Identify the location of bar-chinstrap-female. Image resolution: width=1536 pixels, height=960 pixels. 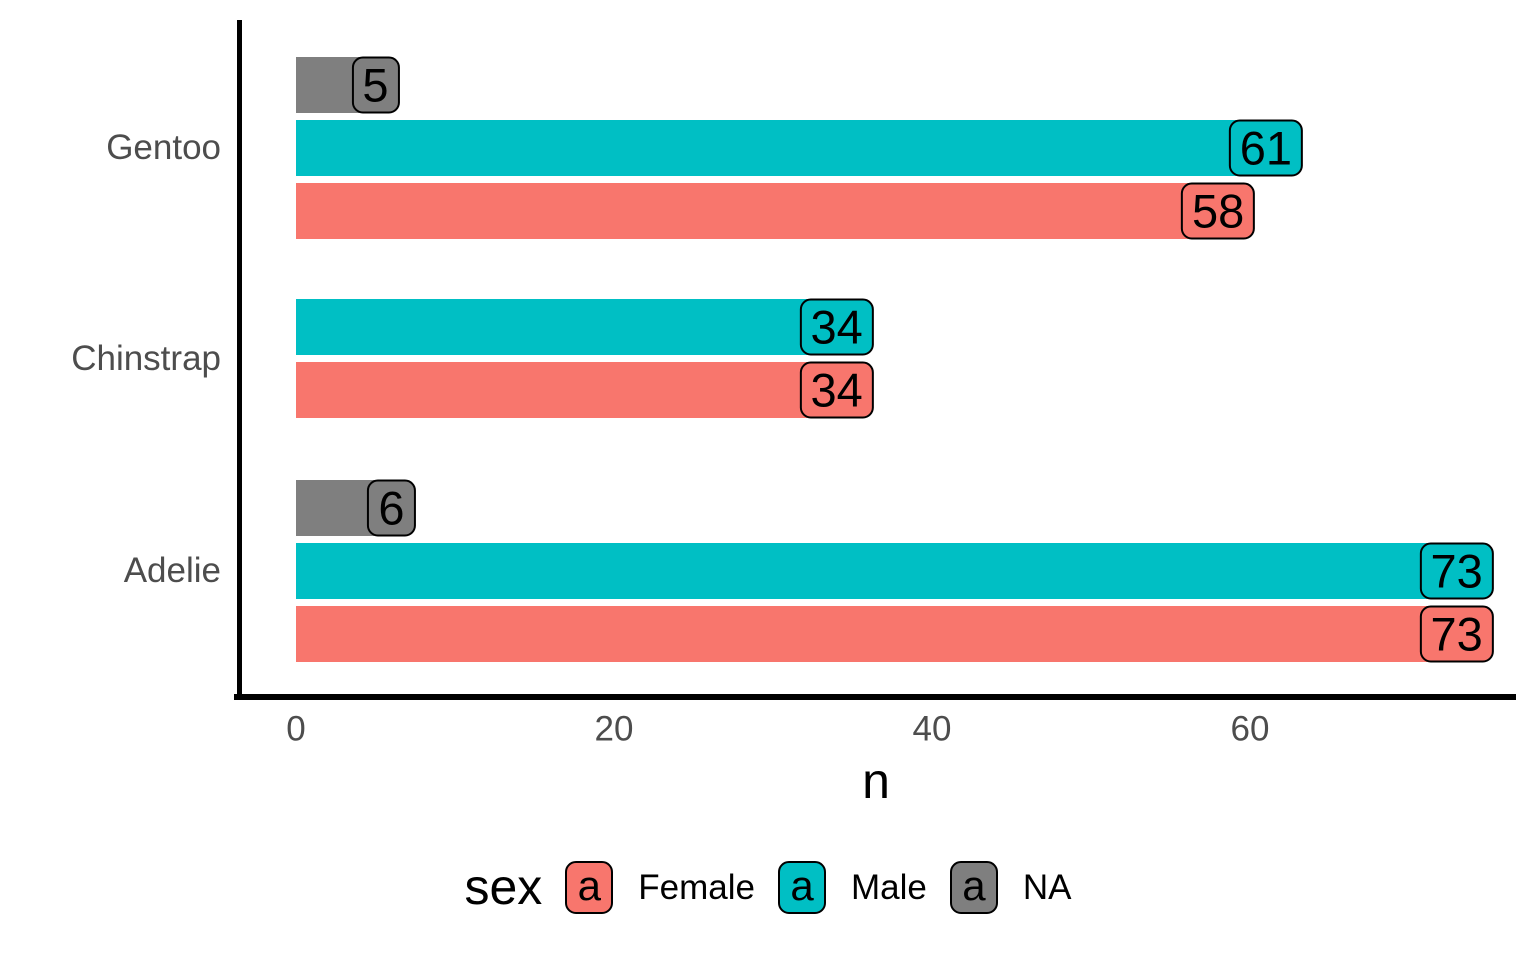
(566, 390).